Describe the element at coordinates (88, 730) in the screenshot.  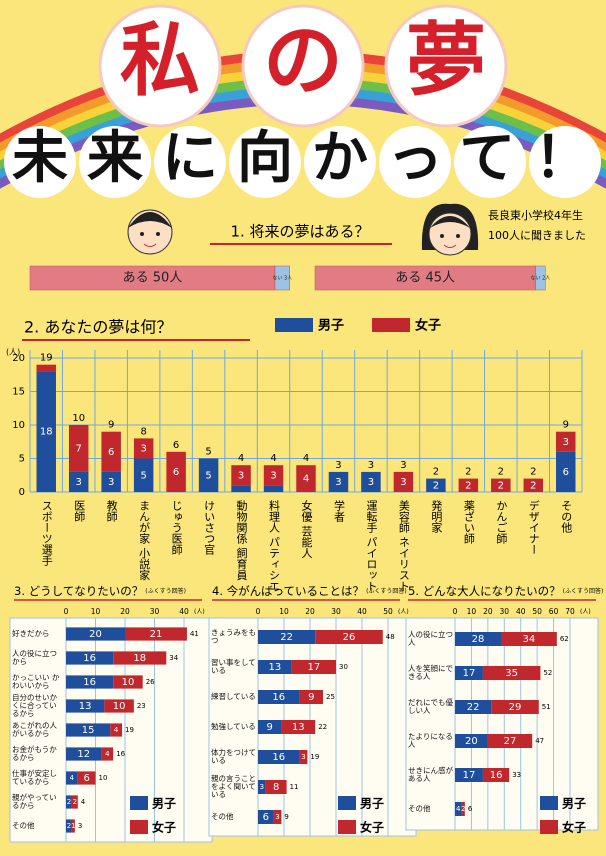
I see `value-label: 15` at that location.